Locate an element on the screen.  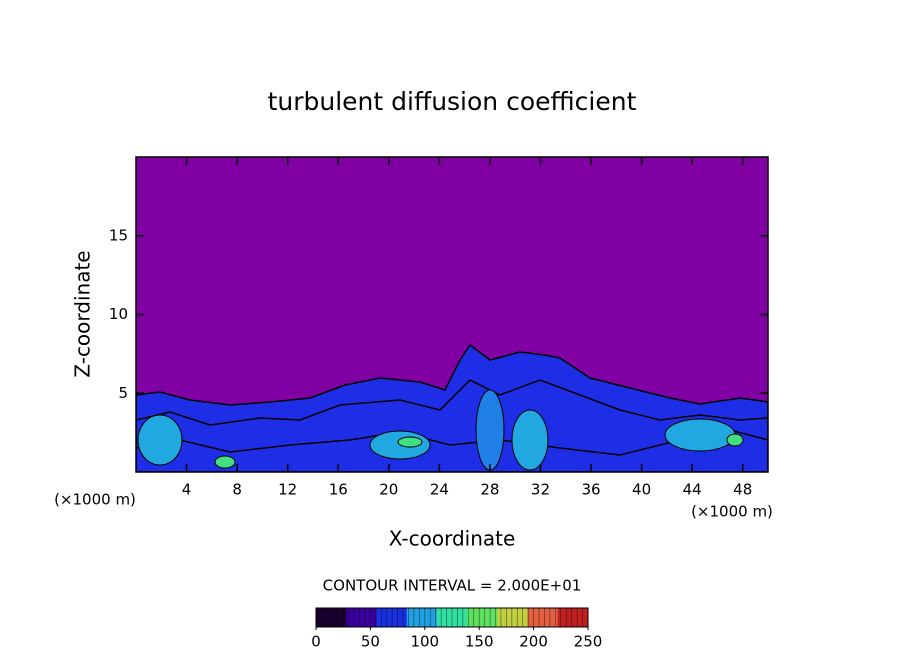
colorbar-tick-label: 100 is located at coordinates (424, 642).